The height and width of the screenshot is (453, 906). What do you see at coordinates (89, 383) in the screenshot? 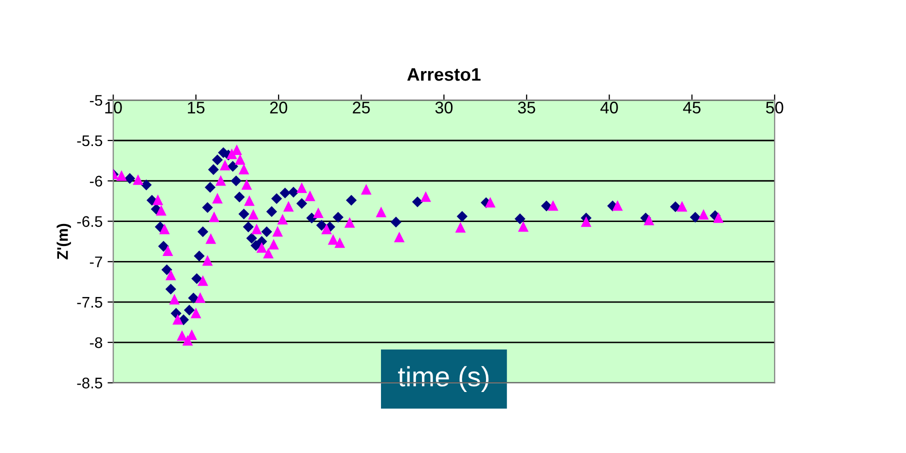
I see `y-tick-label: -8.5` at bounding box center [89, 383].